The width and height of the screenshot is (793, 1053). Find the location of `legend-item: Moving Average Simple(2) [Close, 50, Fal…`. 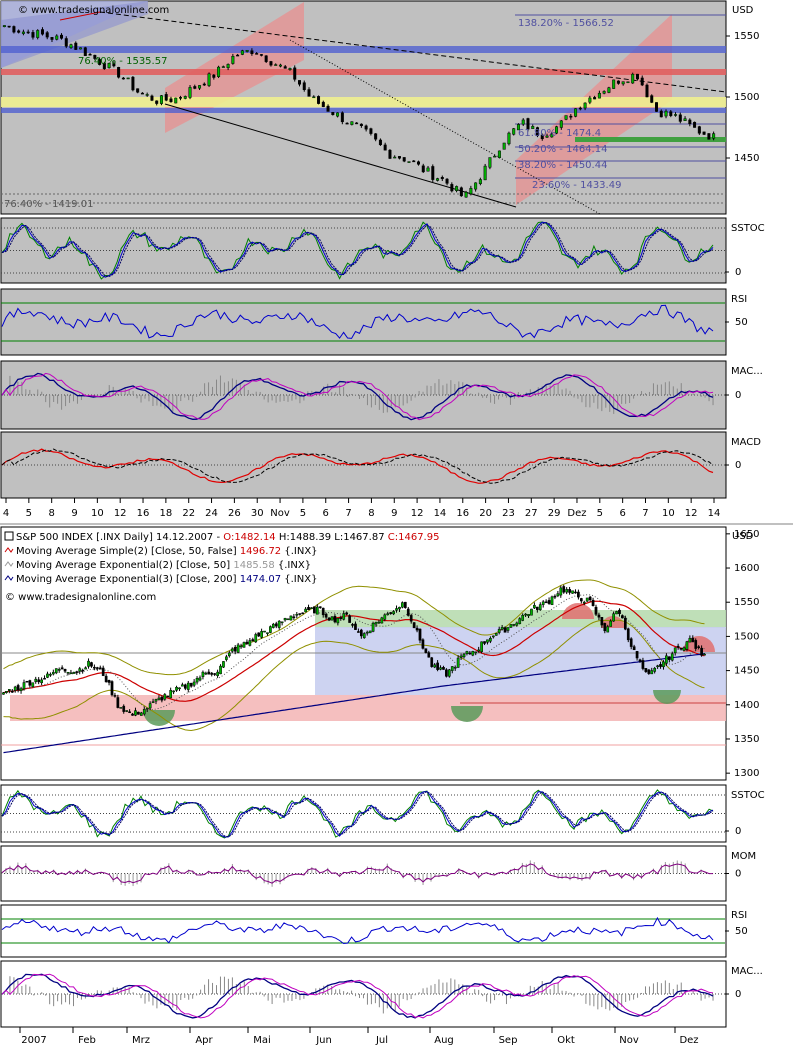

legend-item: Moving Average Simple(2) [Close, 50, Fal… is located at coordinates (167, 551).